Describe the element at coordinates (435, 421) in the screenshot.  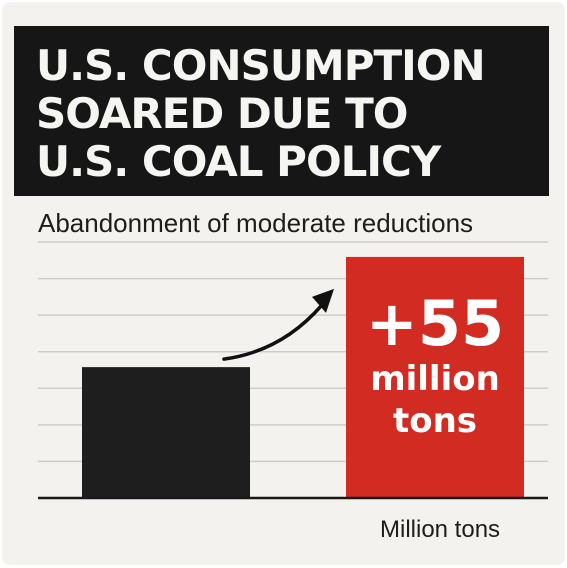
I see `bar-annotation-unit-line2: tons` at that location.